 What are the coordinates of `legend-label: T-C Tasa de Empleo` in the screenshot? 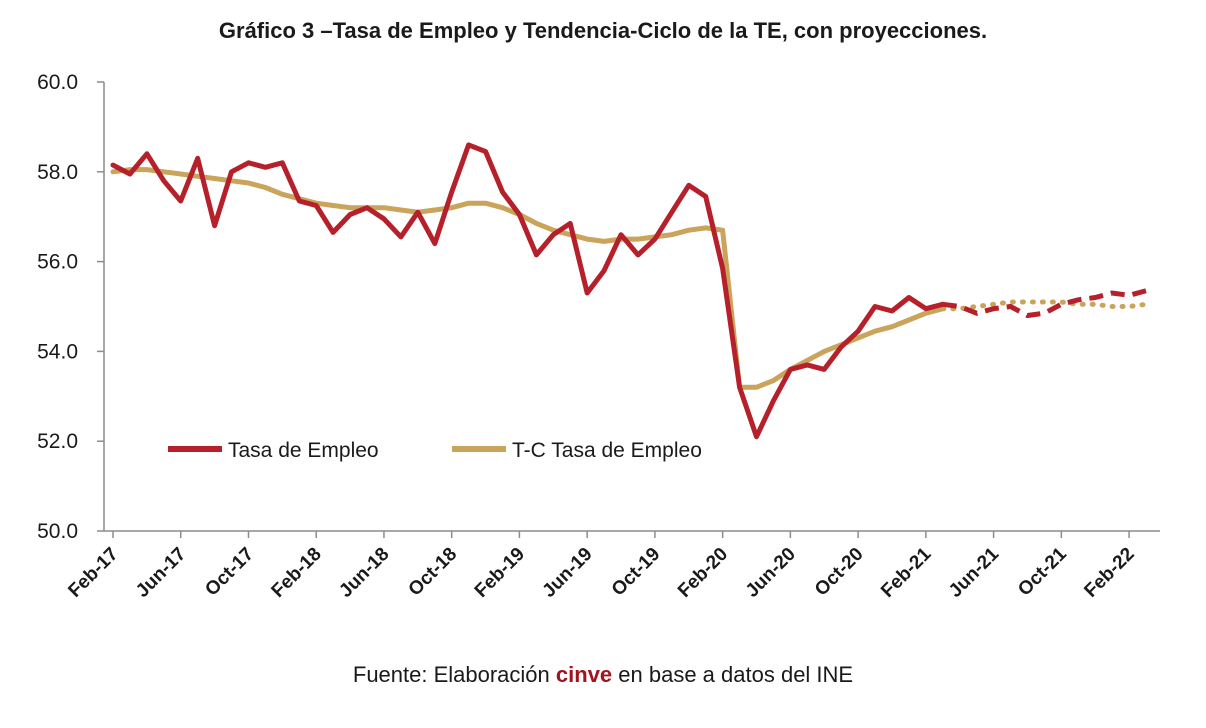 It's located at (607, 450).